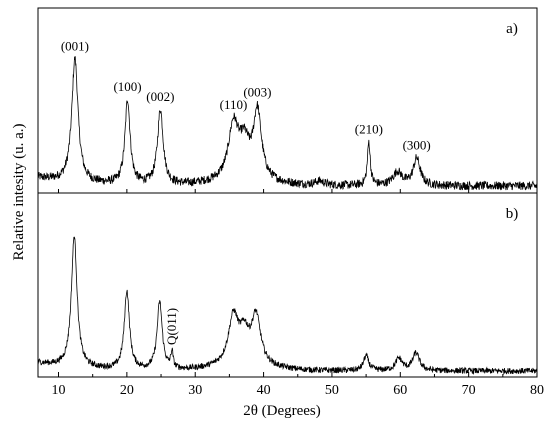  Describe the element at coordinates (127, 390) in the screenshot. I see `x-tick-label: 20` at that location.